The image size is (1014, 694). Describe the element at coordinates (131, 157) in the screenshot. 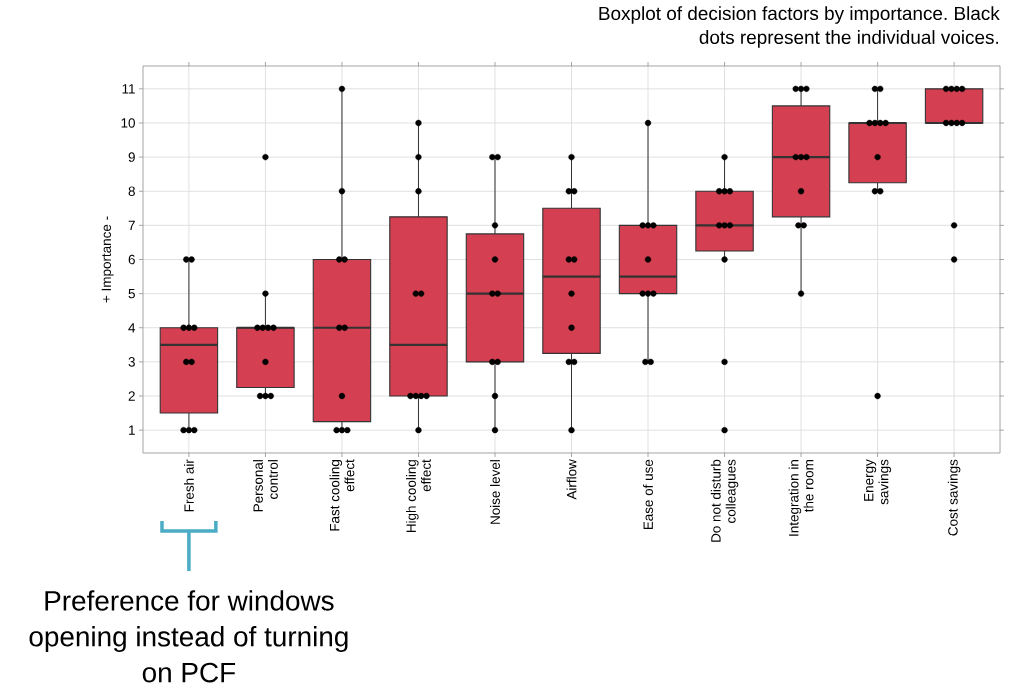

I see `y-tick-label: 9` at that location.